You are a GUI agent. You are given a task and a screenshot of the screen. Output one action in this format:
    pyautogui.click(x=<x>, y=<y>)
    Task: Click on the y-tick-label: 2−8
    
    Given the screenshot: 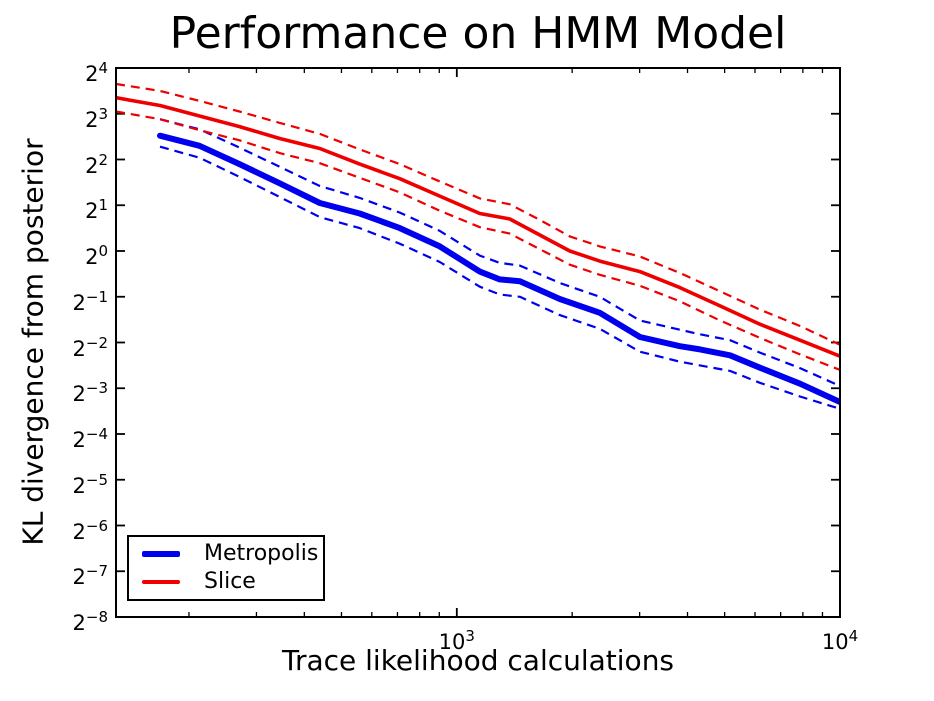 What is the action you would take?
    pyautogui.click(x=90, y=621)
    